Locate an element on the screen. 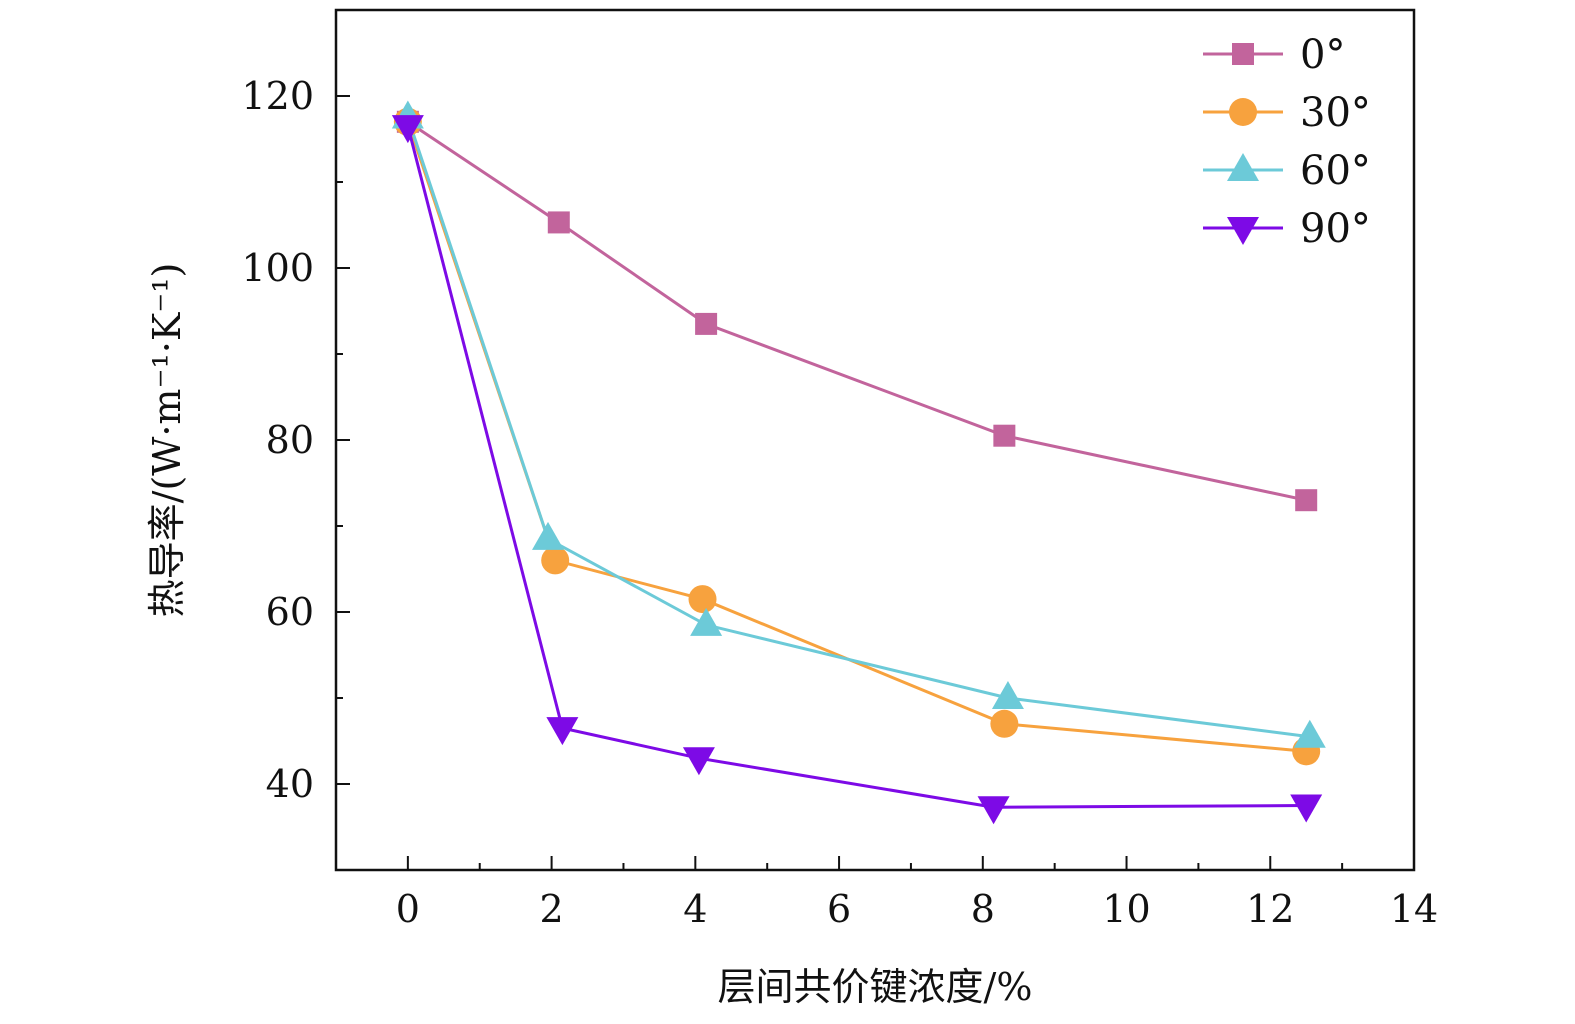  y-tick-label: 60 is located at coordinates (290, 612).